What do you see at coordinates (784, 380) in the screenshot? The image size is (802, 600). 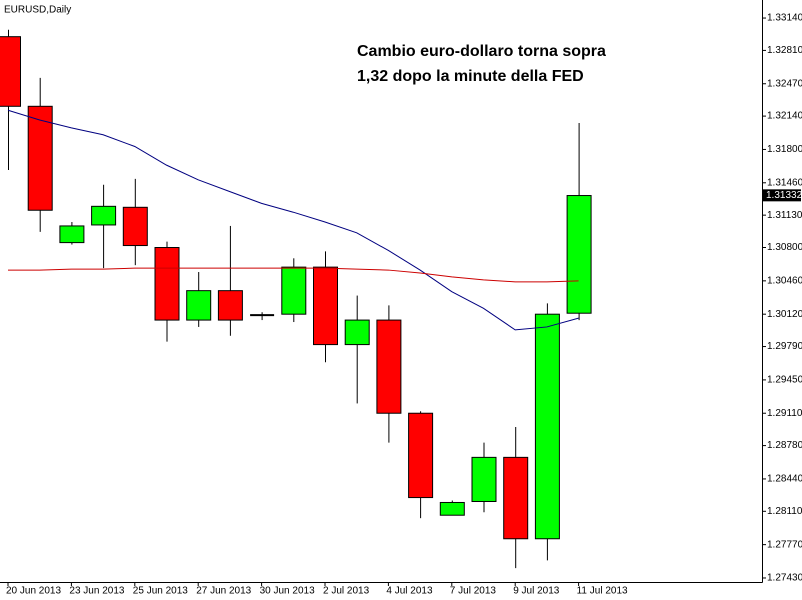 I see `y-tick-label: 1.29450` at bounding box center [784, 380].